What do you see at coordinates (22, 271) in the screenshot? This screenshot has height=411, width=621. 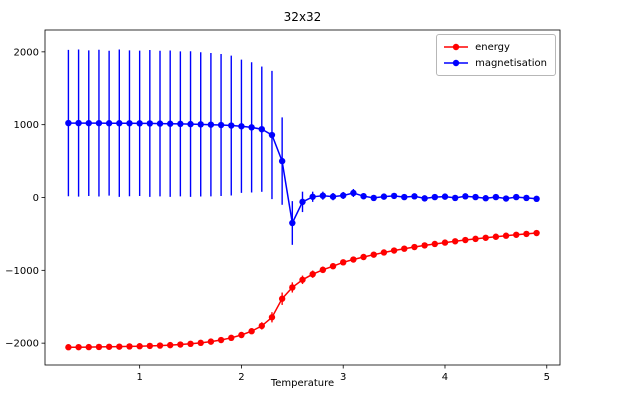 I see `y-tick-label: −1000` at bounding box center [22, 271].